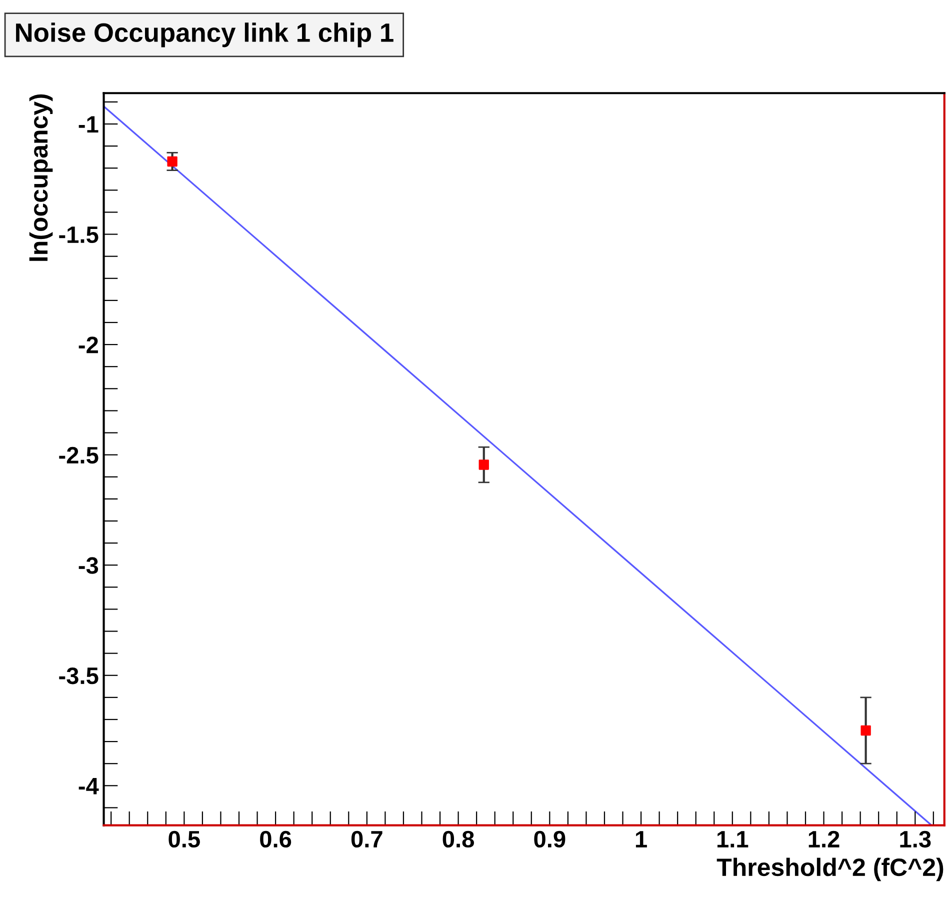 The height and width of the screenshot is (904, 952). Describe the element at coordinates (78, 675) in the screenshot. I see `y-tick-label: -3.5` at that location.